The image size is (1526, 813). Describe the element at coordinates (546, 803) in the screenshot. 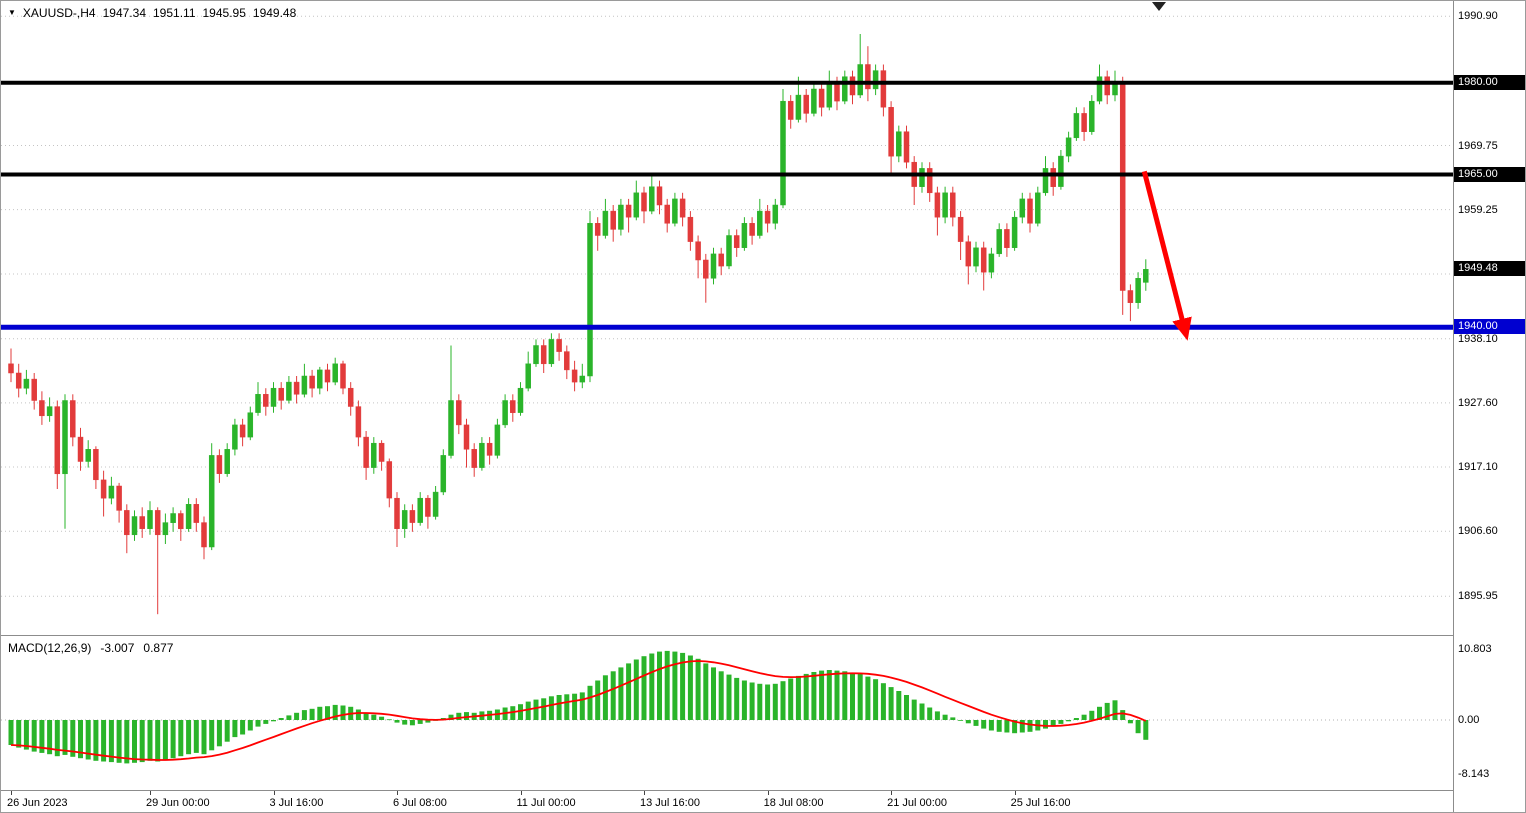

I see `time-label: 11 Jul 00:00` at that location.